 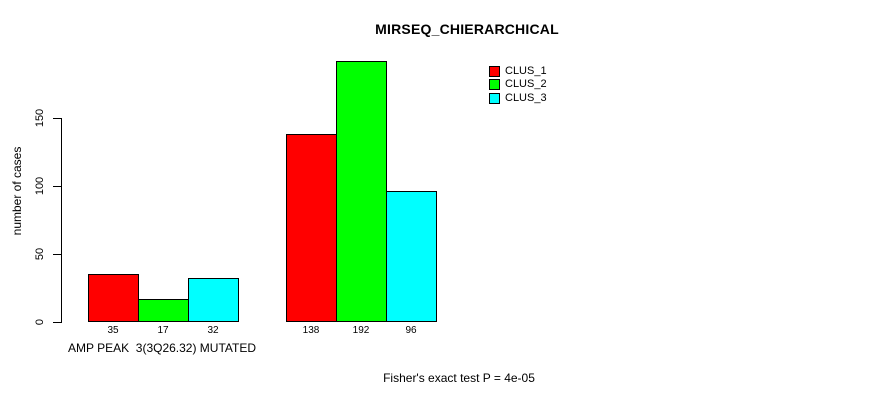 I want to click on y-axis-title: number of cases, so click(x=17, y=191).